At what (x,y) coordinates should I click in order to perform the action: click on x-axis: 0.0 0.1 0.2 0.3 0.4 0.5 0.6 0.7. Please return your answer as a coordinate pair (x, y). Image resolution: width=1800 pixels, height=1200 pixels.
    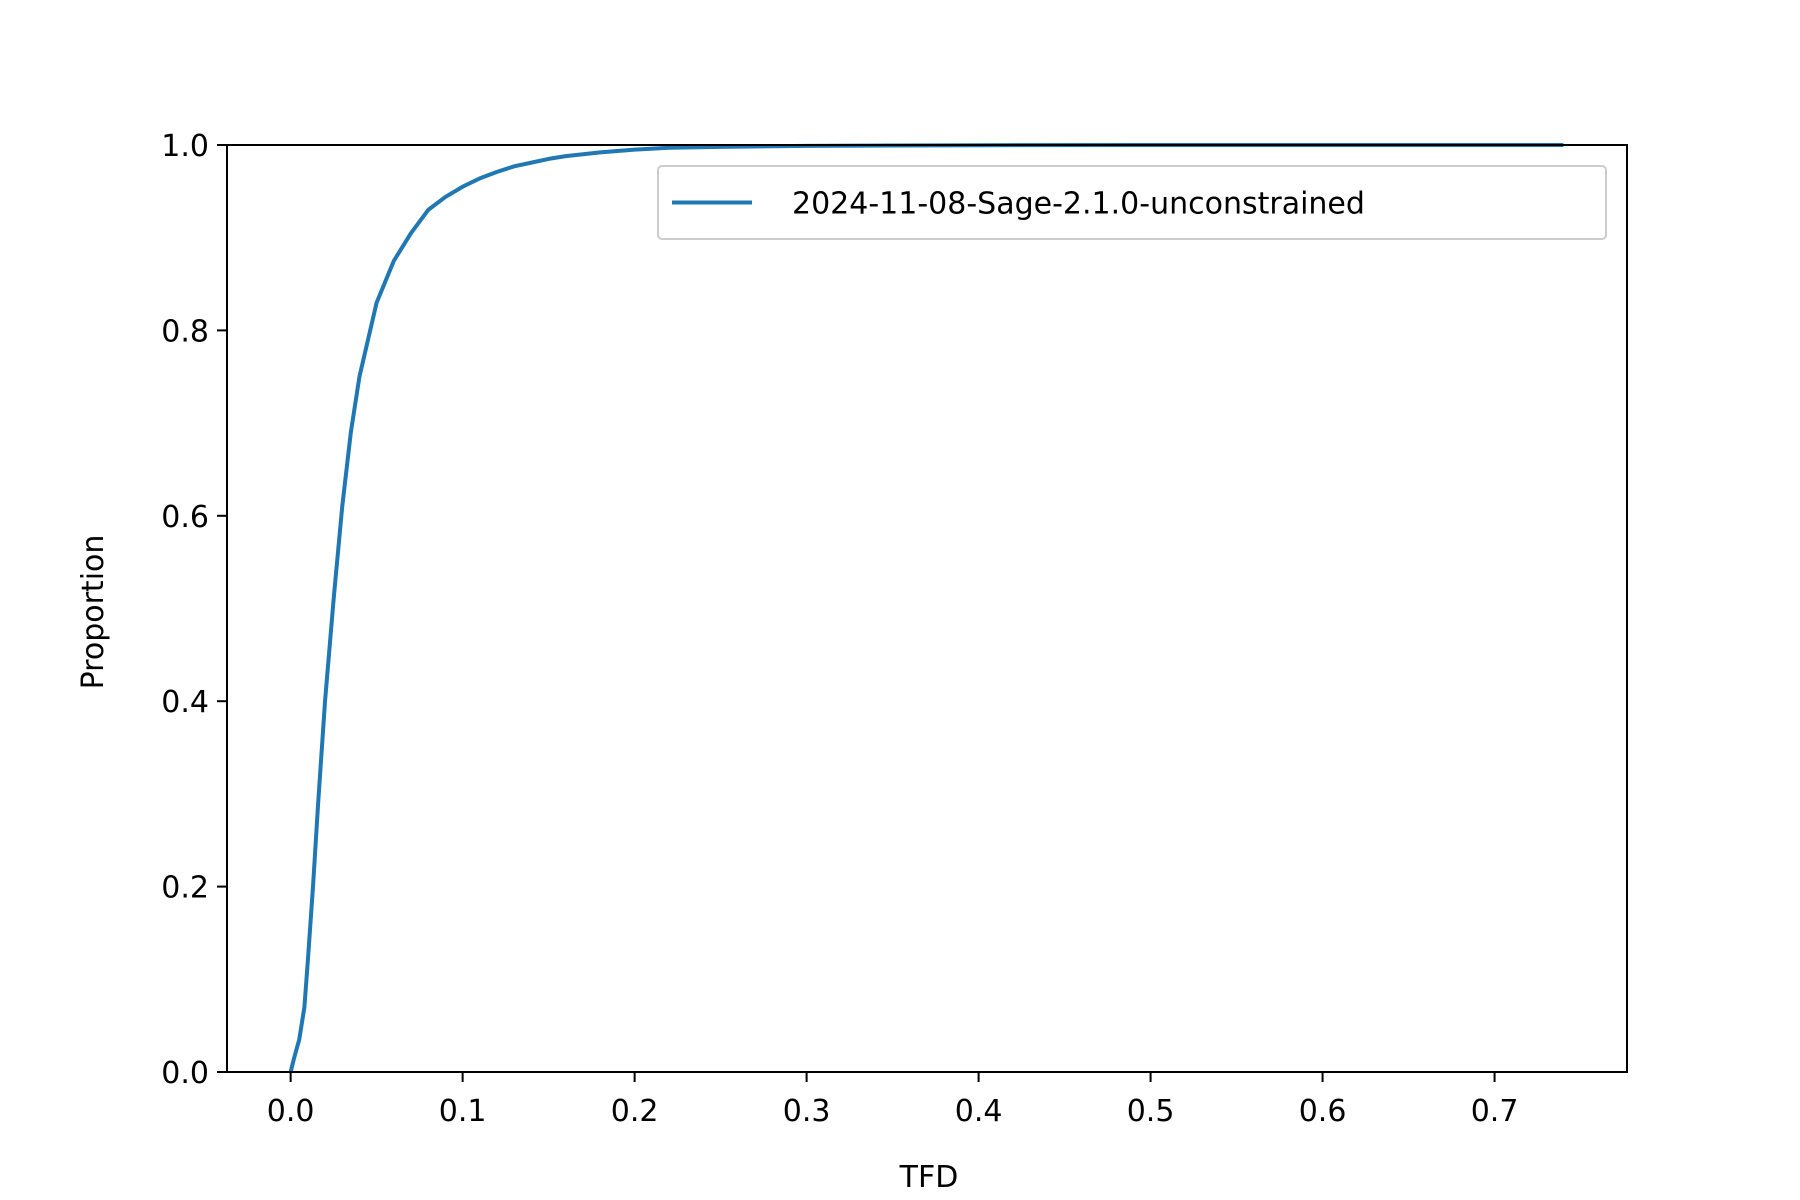
    Looking at the image, I should click on (893, 1100).